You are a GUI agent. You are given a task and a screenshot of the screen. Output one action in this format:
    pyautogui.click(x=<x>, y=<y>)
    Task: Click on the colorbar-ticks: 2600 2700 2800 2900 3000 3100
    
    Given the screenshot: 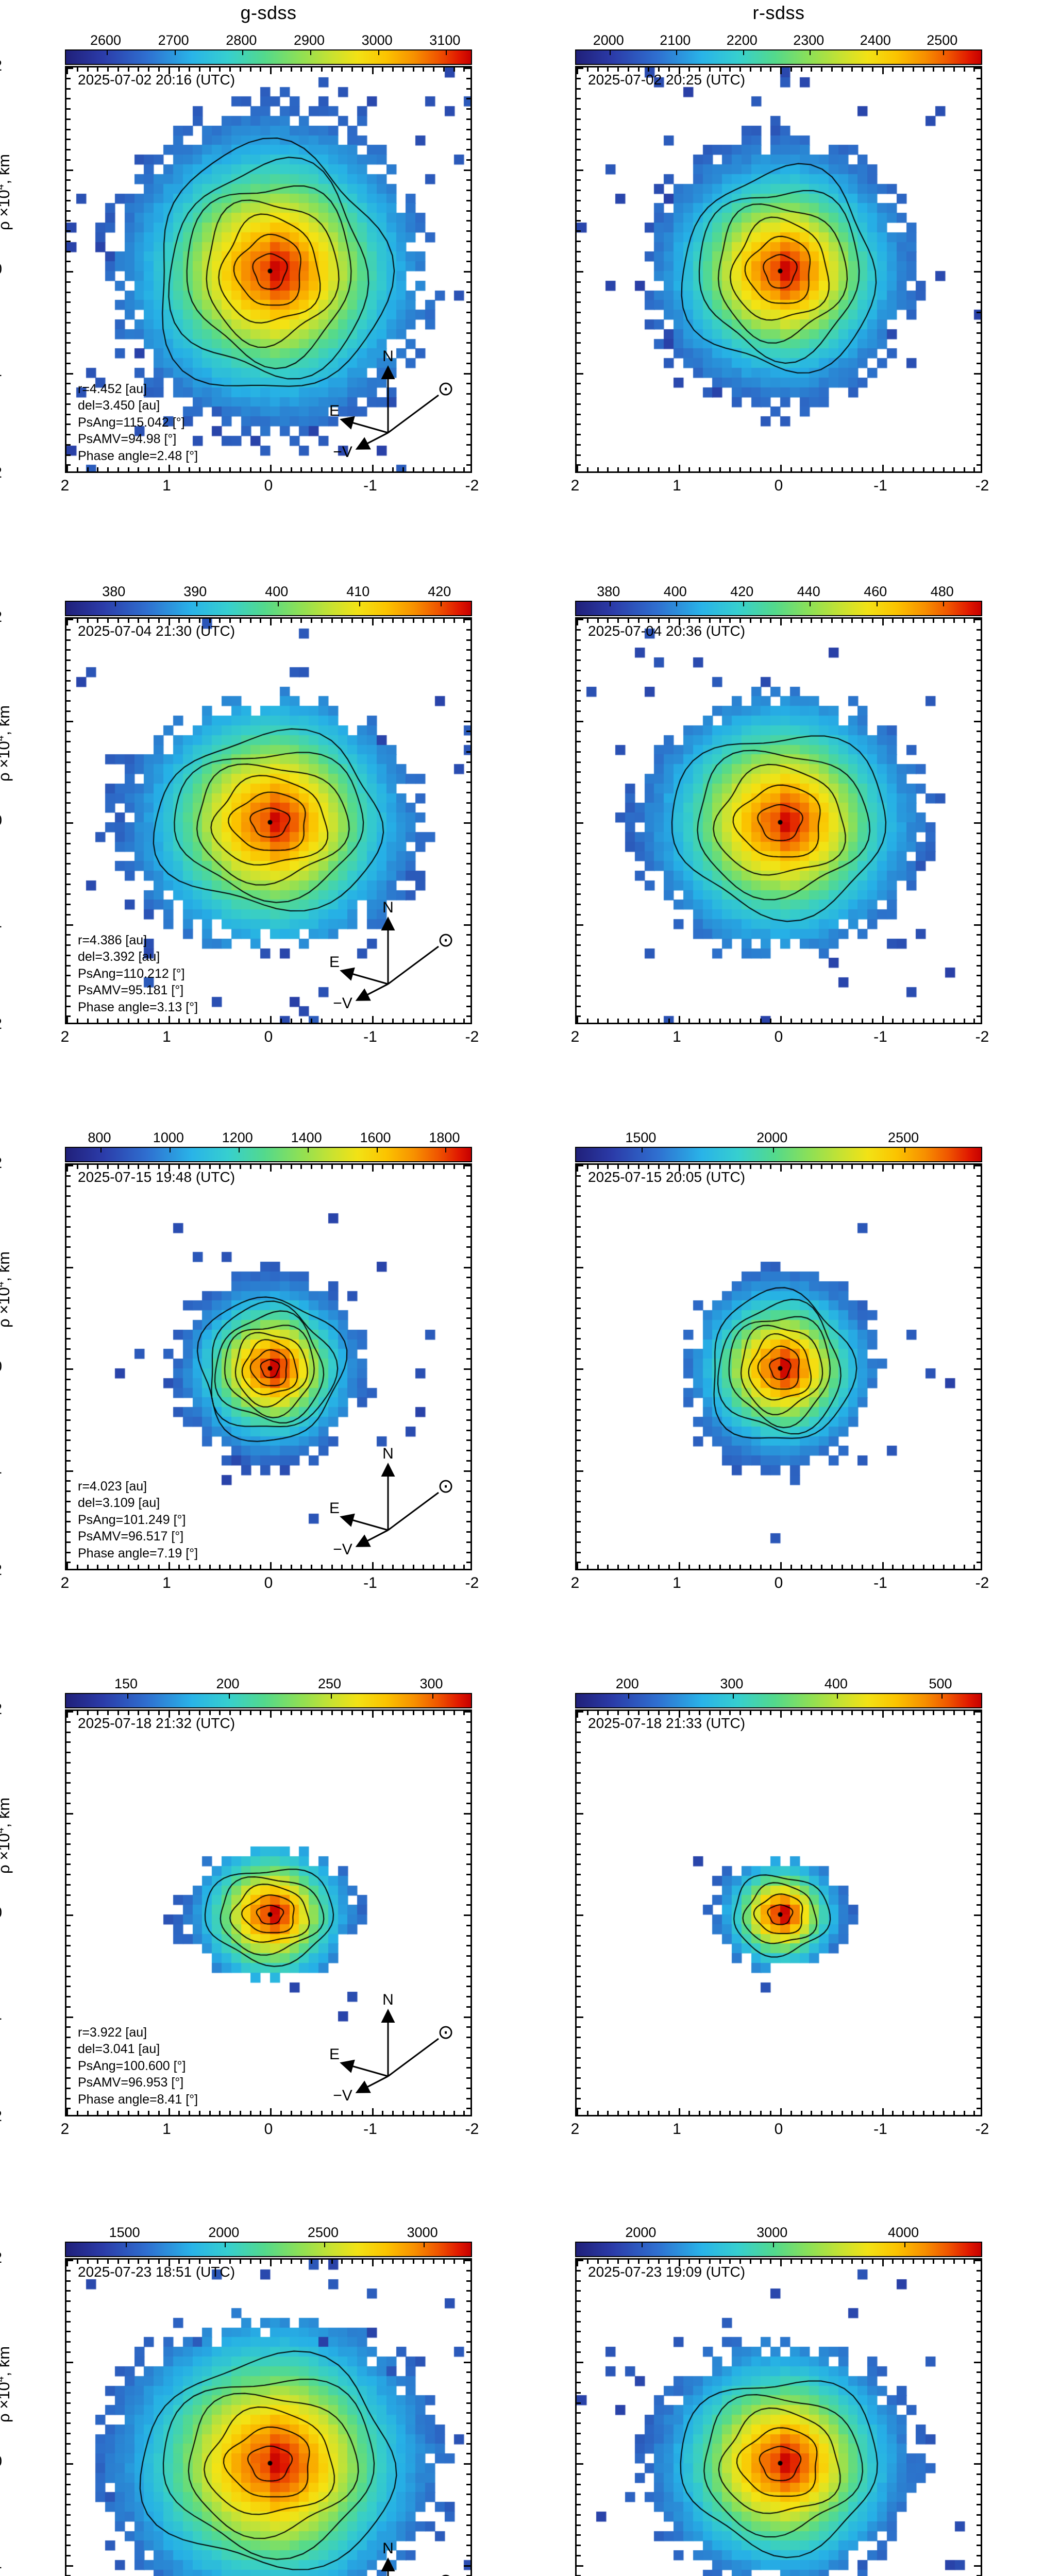 What is the action you would take?
    pyautogui.click(x=269, y=39)
    